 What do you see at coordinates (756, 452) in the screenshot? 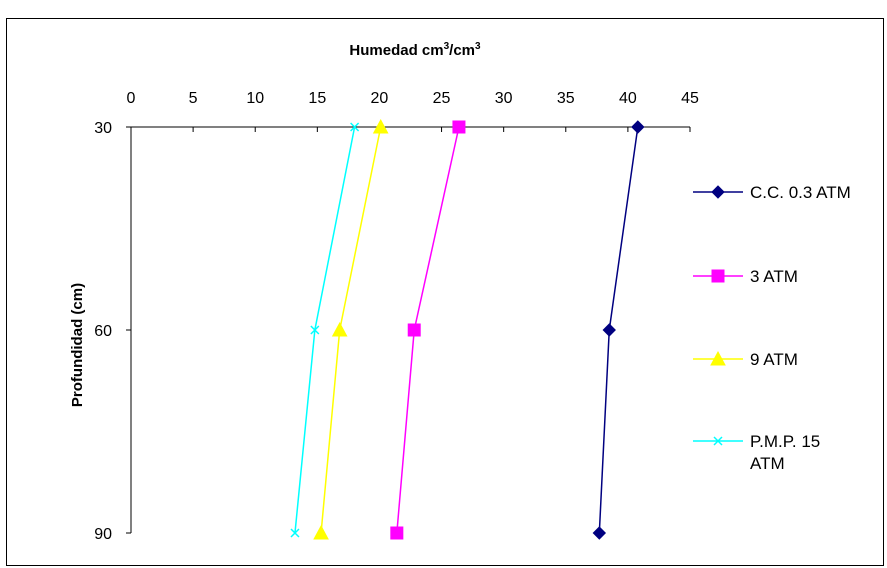
I see `legend-item: P.M.P. 15 ATM` at bounding box center [756, 452].